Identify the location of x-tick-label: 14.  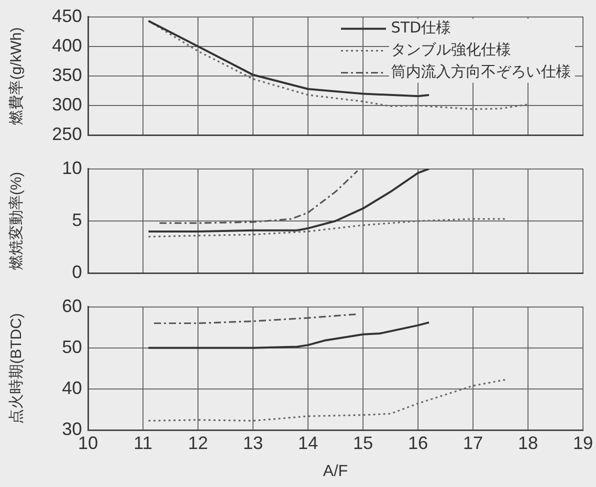
(308, 442).